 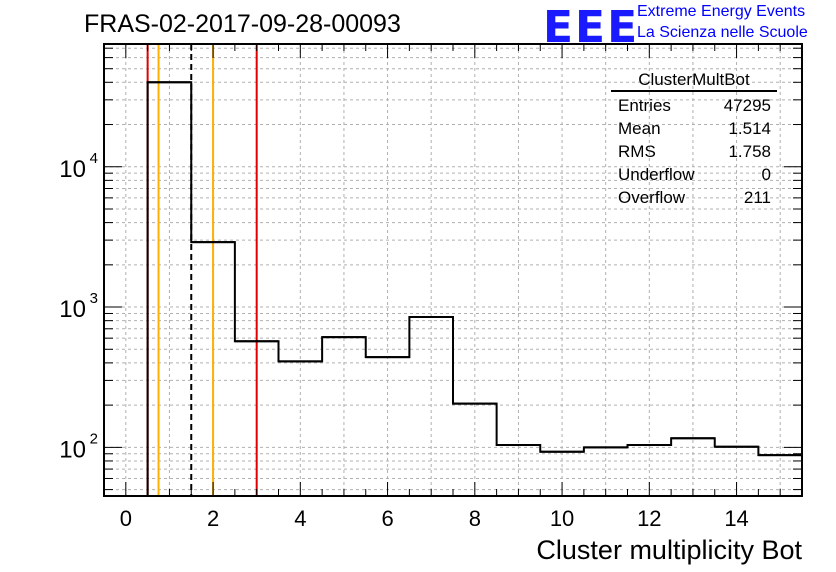 What do you see at coordinates (757, 197) in the screenshot?
I see `stats-value: 211` at bounding box center [757, 197].